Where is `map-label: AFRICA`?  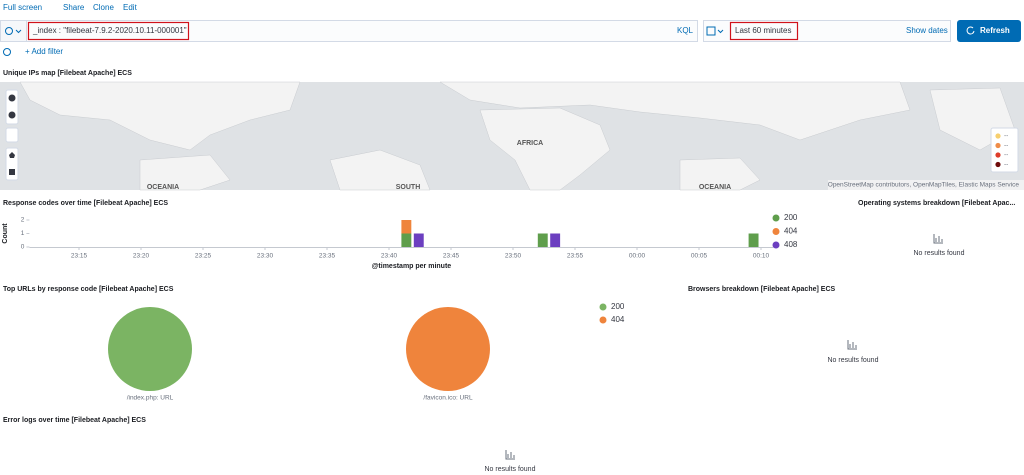
map-label: AFRICA is located at coordinates (530, 143).